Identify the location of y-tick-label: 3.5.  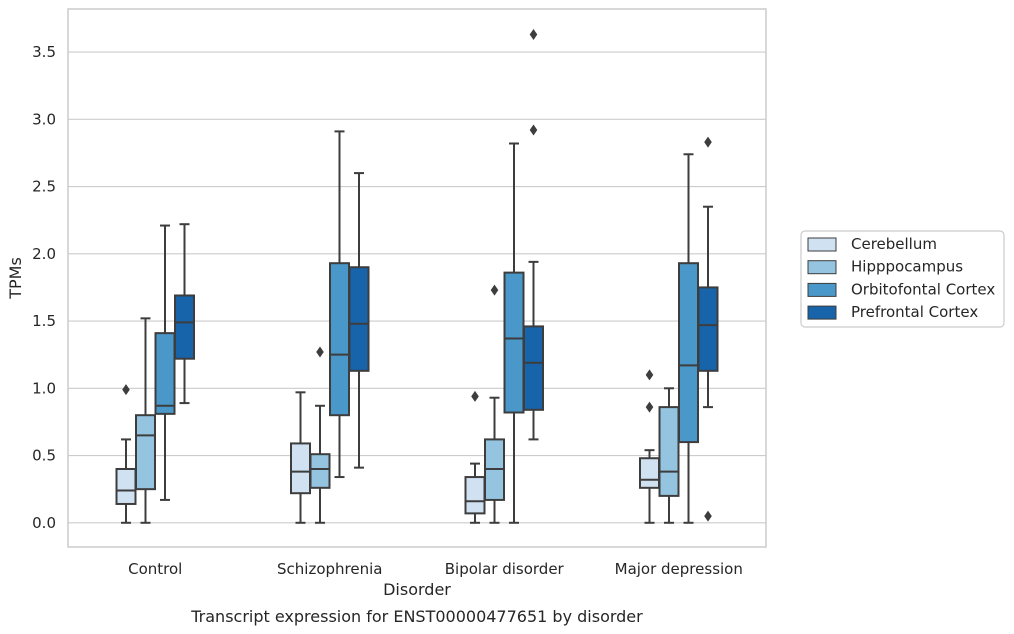
(44, 52).